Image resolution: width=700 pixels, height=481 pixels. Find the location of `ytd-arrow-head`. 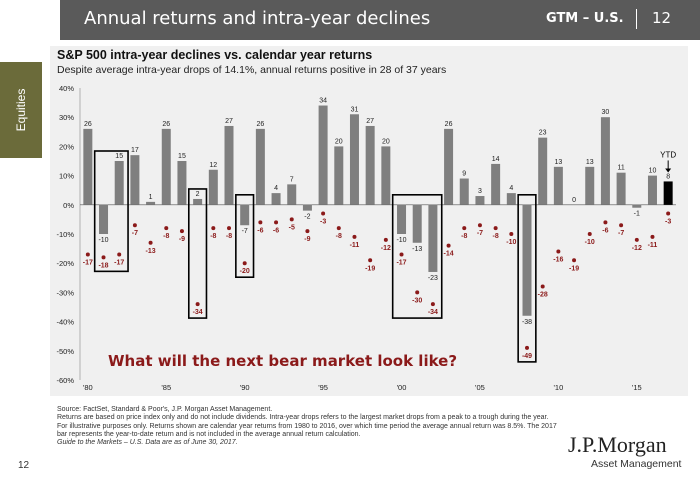

ytd-arrow-head is located at coordinates (668, 170).